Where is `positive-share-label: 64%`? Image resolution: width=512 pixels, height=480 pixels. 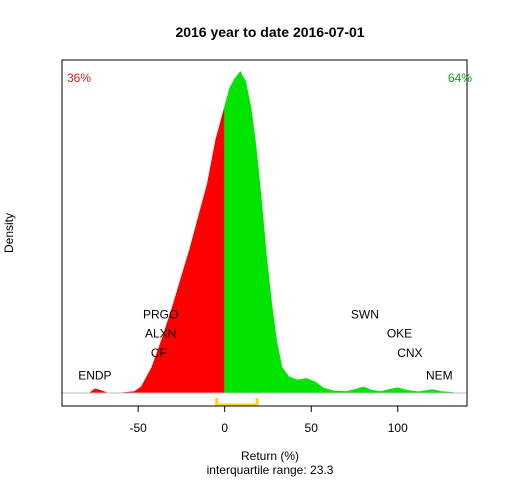 positive-share-label: 64% is located at coordinates (460, 78).